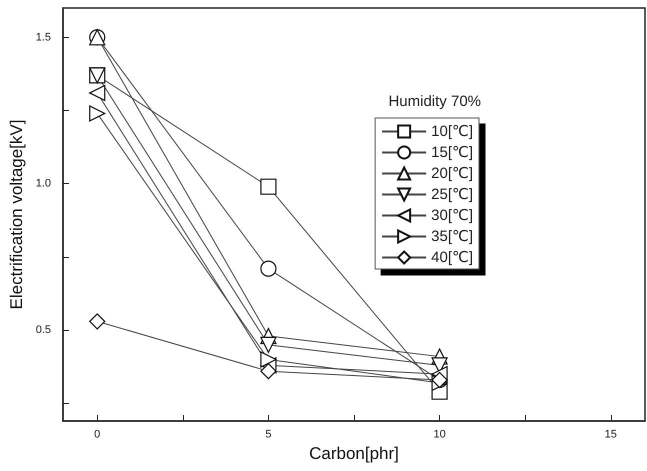  I want to click on y-tick-label: 1.5, so click(43, 37).